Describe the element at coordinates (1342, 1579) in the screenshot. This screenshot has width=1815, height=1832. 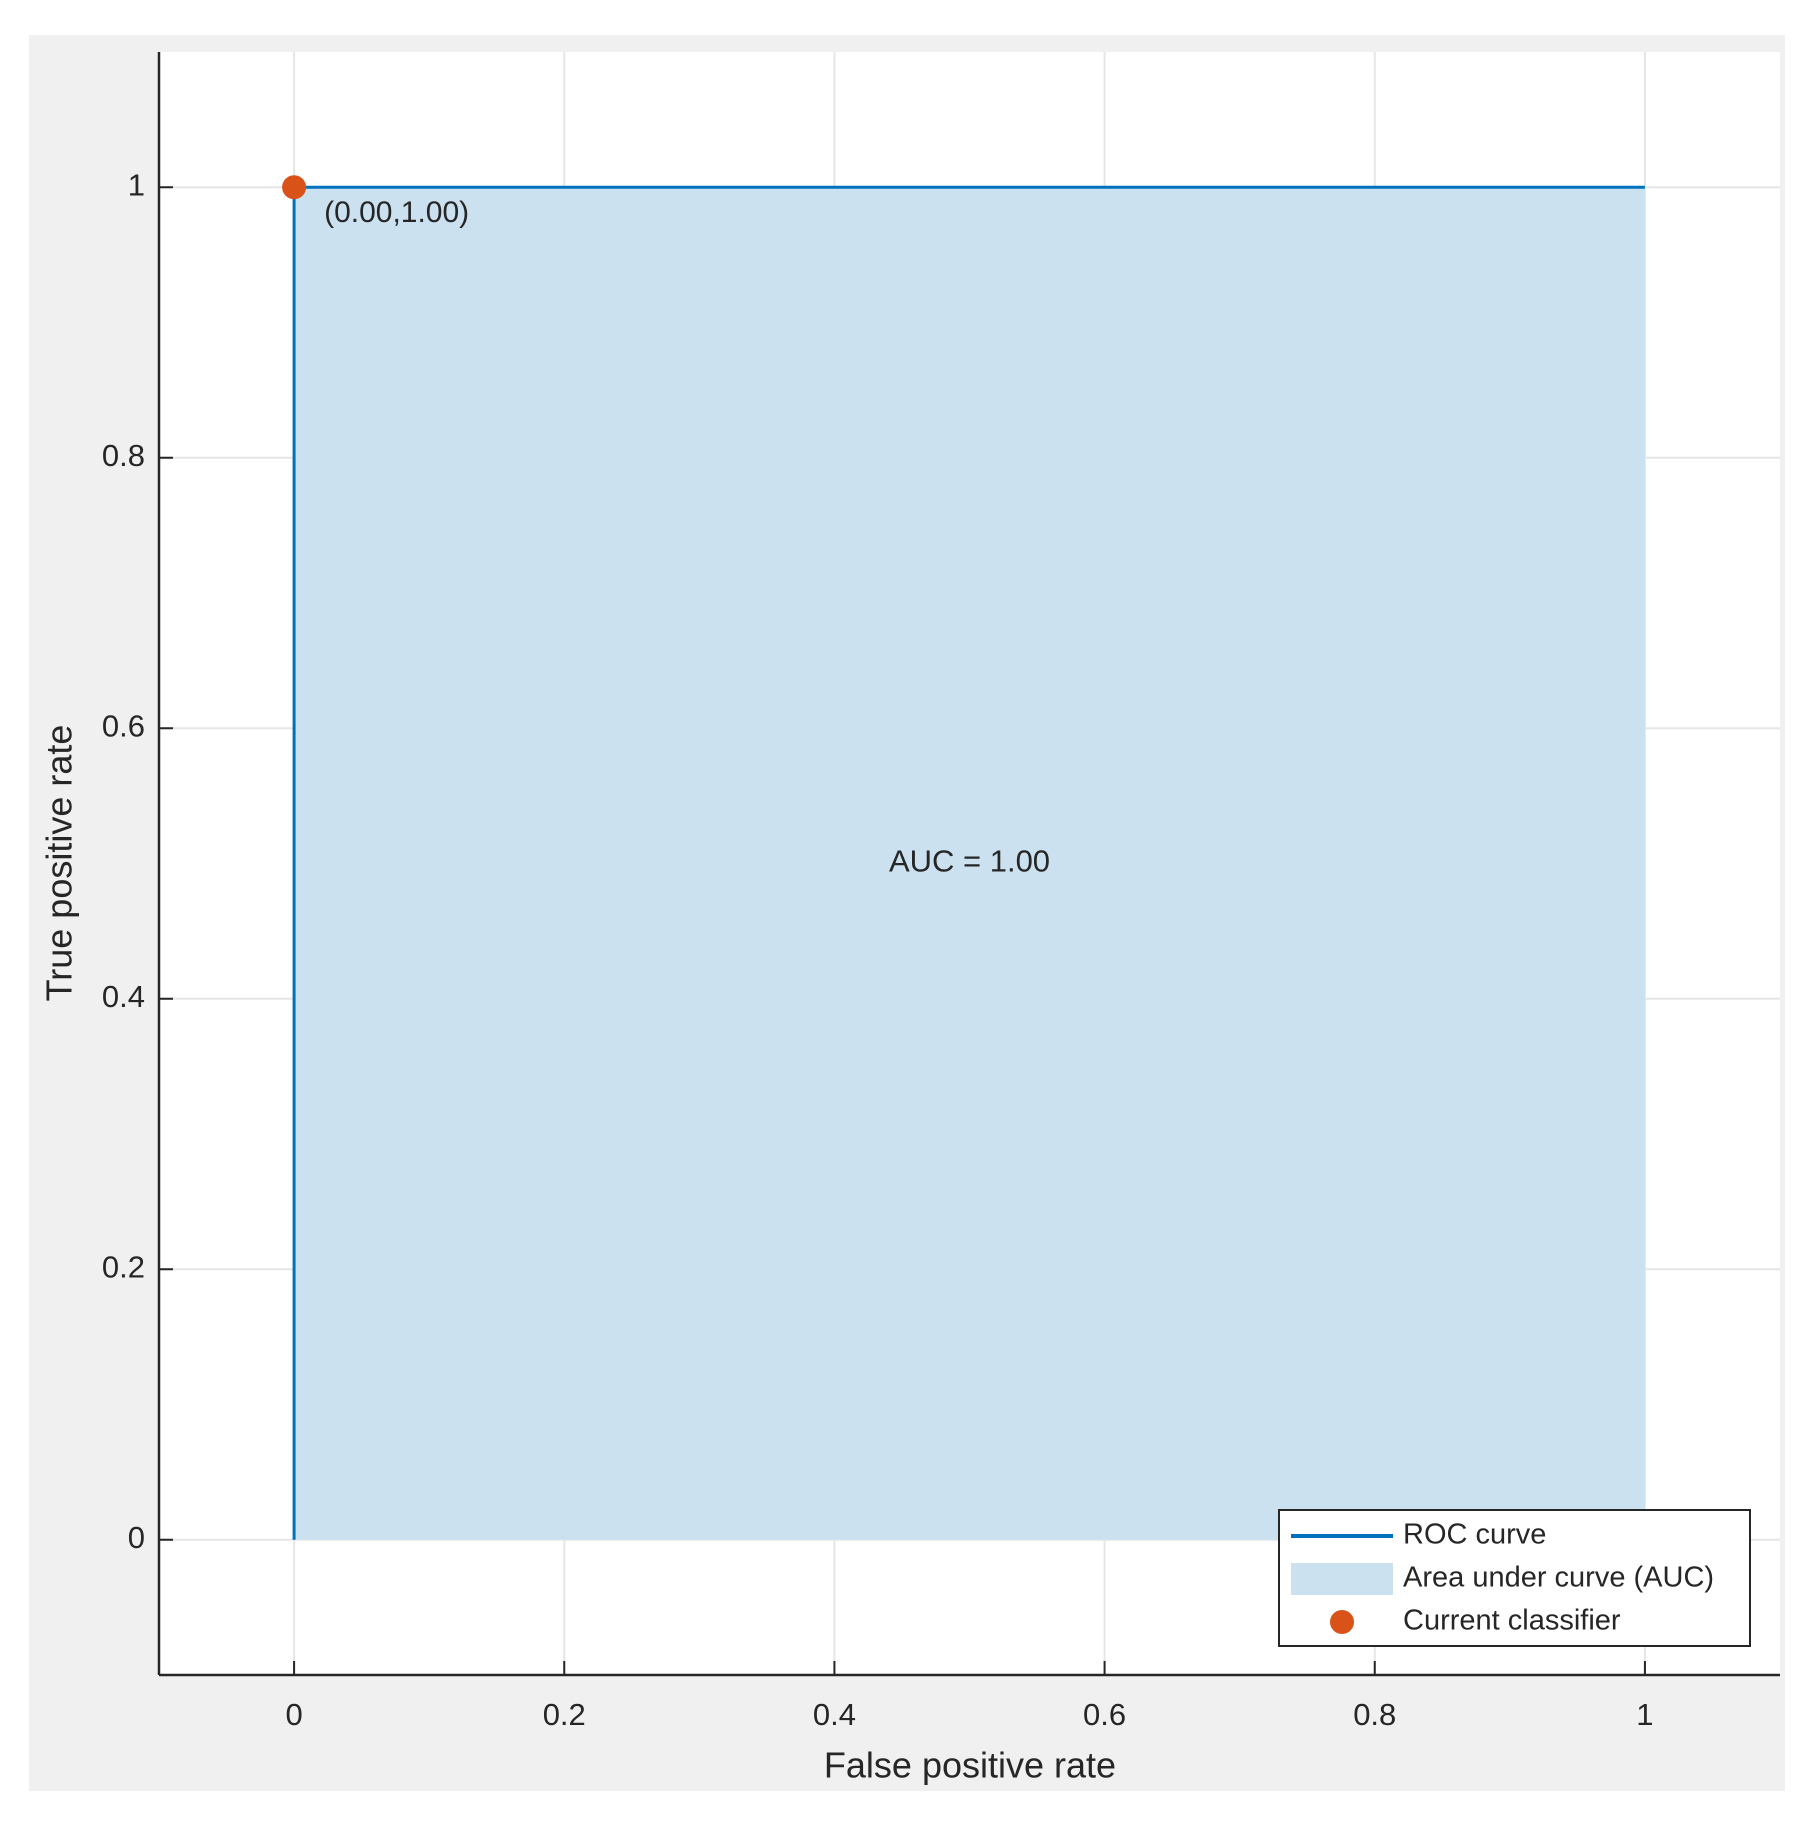
I see `legend-swatch` at that location.